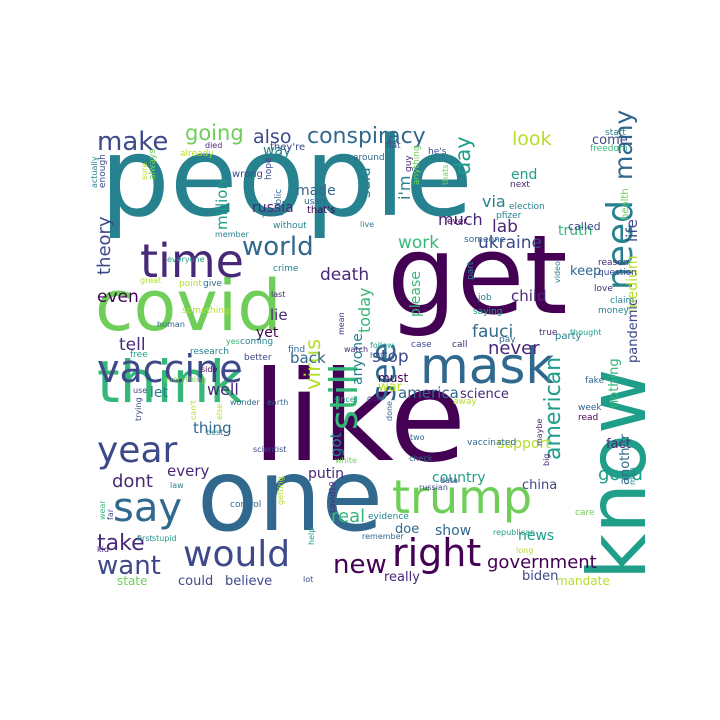 This screenshot has height=720, width=720. What do you see at coordinates (453, 531) in the screenshot?
I see `word-show: show` at bounding box center [453, 531].